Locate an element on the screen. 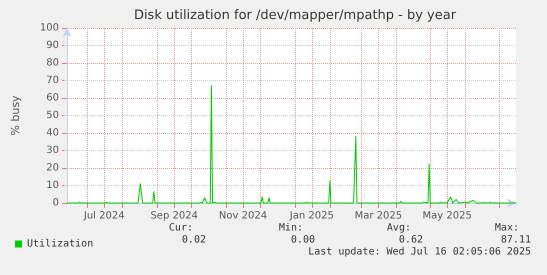 Image resolution: width=547 pixels, height=275 pixels. y-tick-label: 80 is located at coordinates (52, 63).